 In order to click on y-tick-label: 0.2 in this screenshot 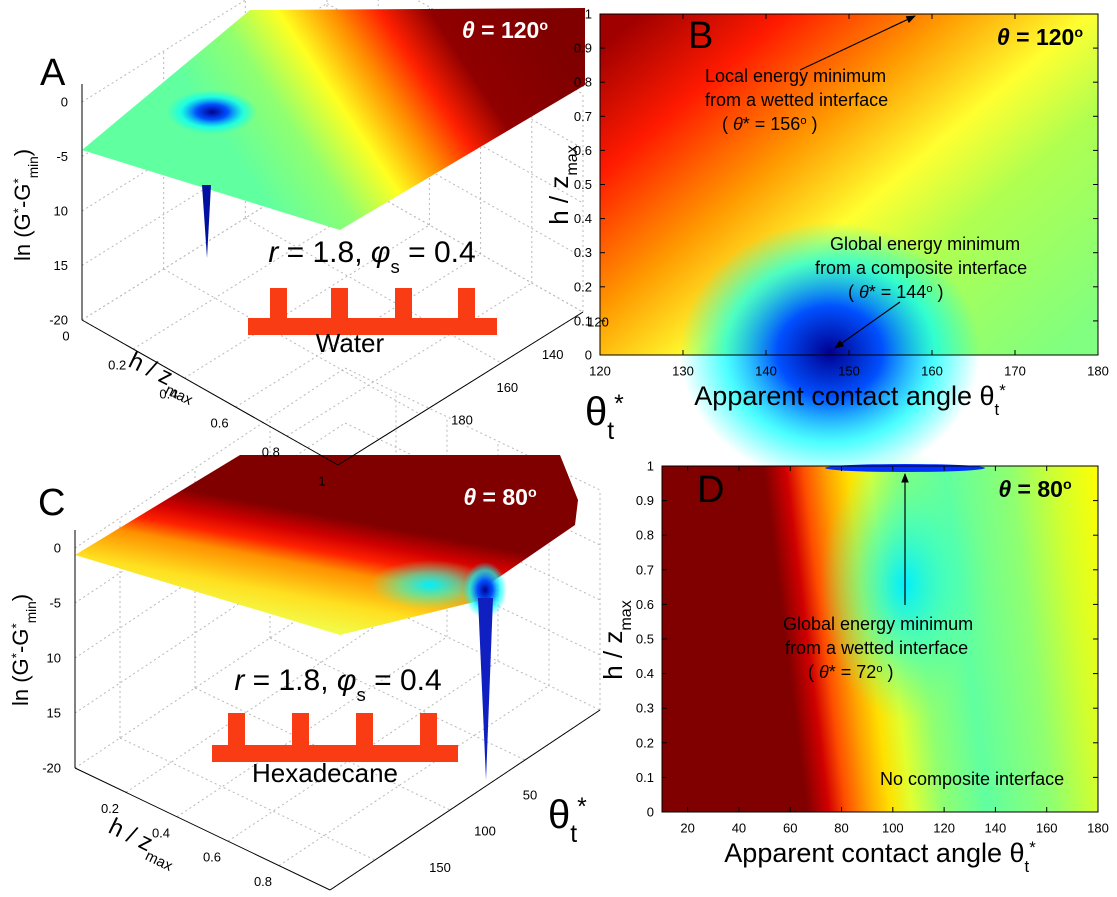, I will do `click(645, 742)`.